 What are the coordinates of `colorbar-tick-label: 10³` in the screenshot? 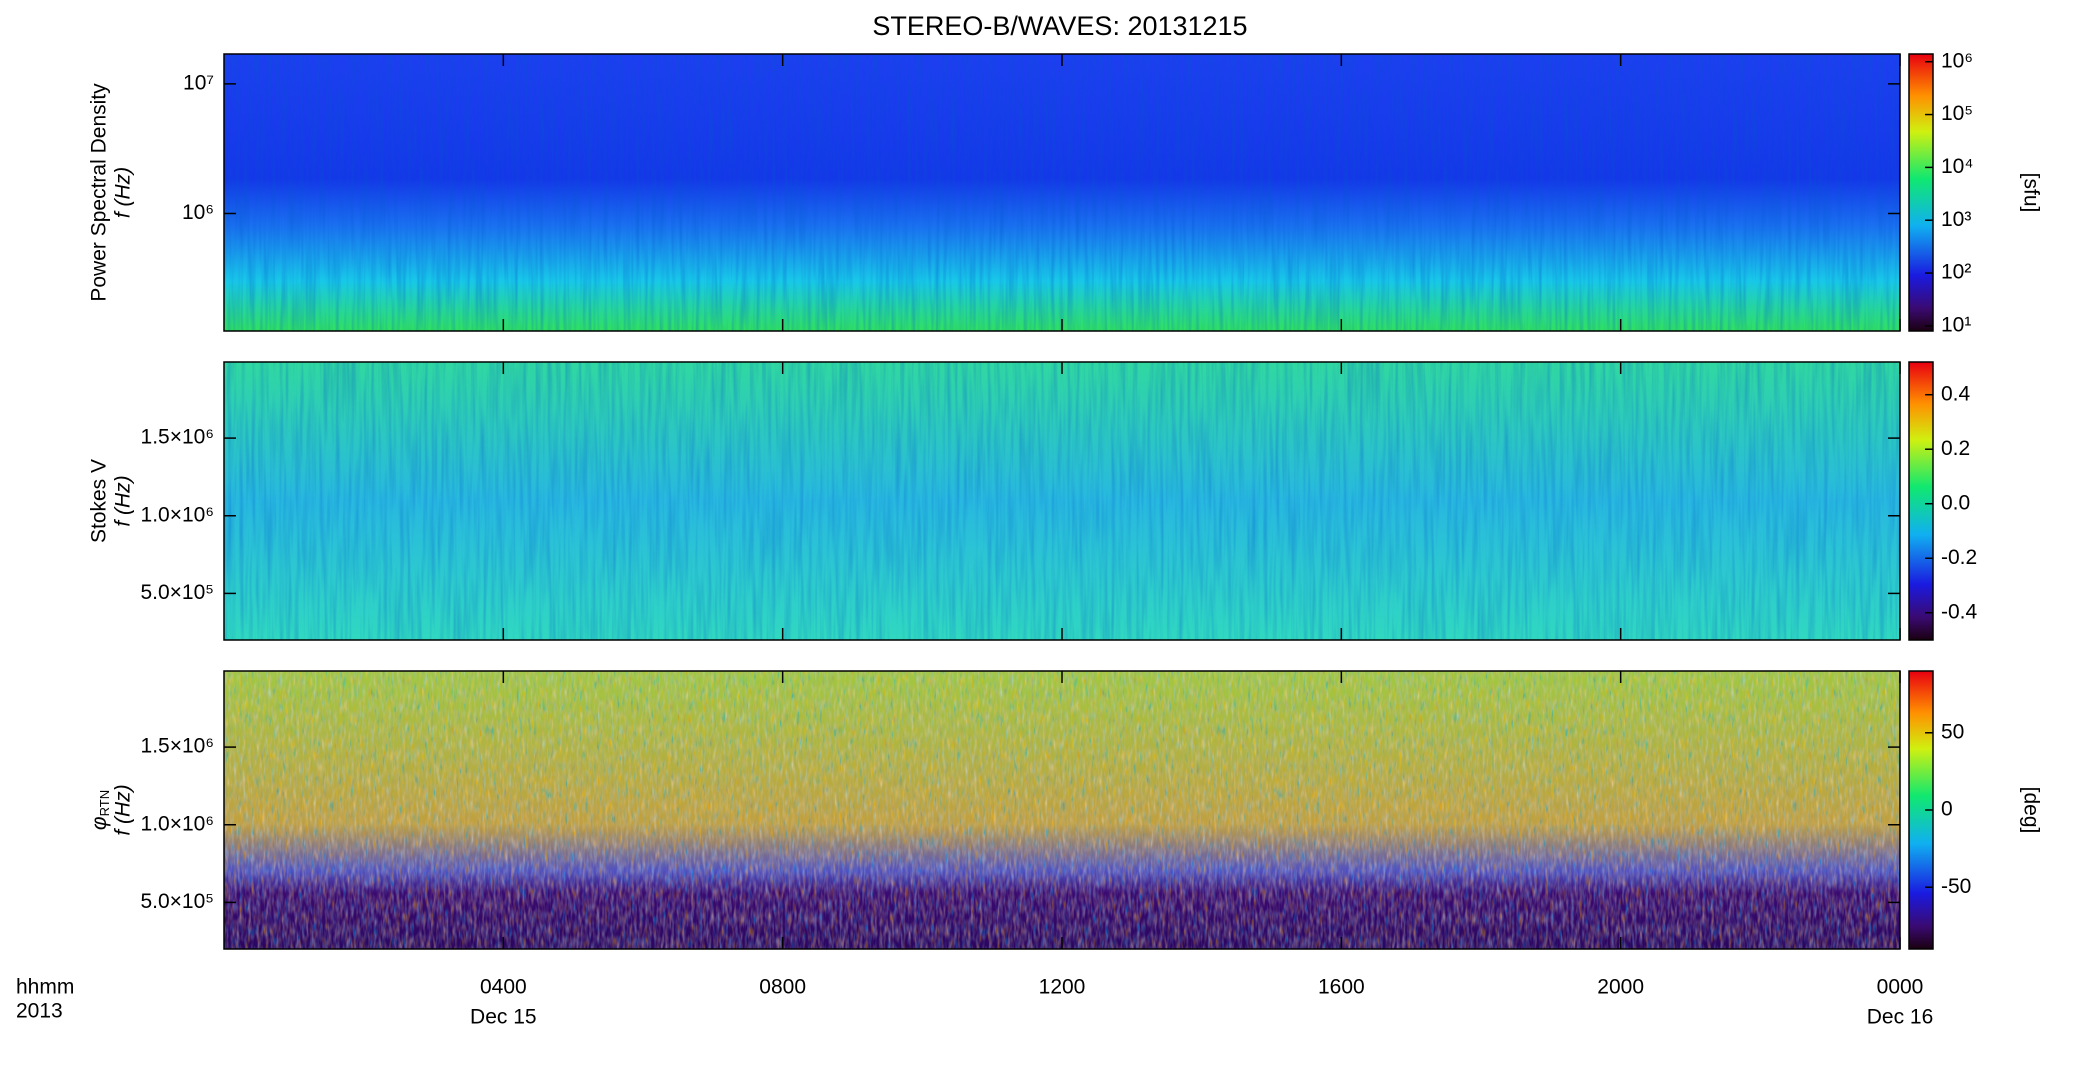 It's located at (1956, 219).